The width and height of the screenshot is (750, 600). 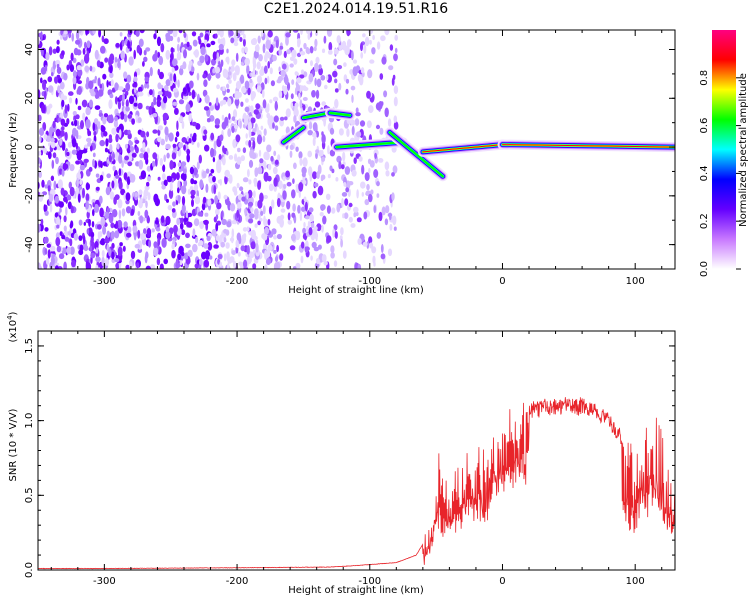 I want to click on colorbar-tick-label: 0.8, so click(x=704, y=78).